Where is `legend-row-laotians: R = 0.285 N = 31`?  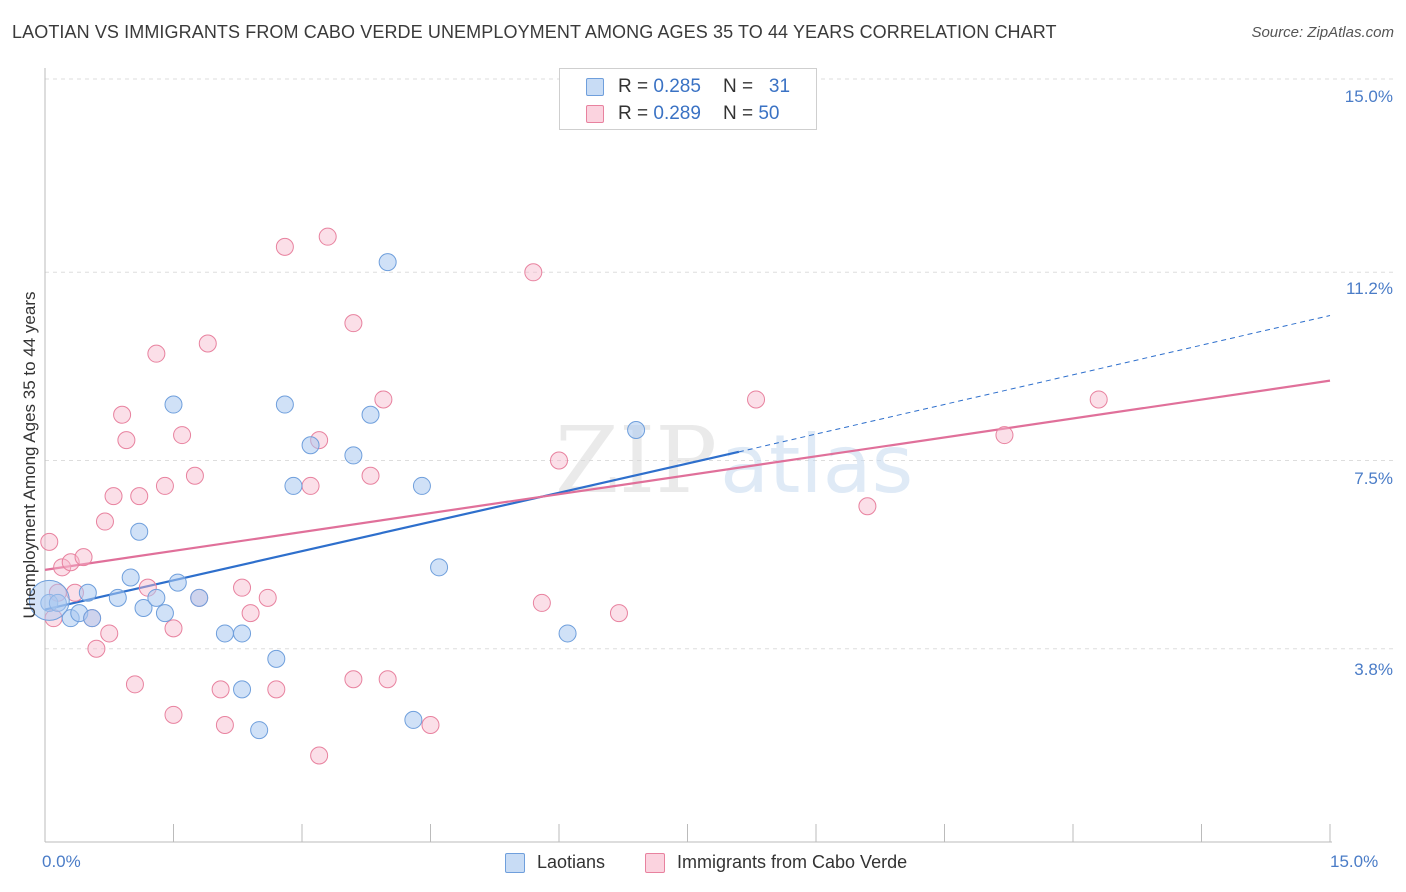 legend-row-laotians: R = 0.285 N = 31 is located at coordinates (688, 87).